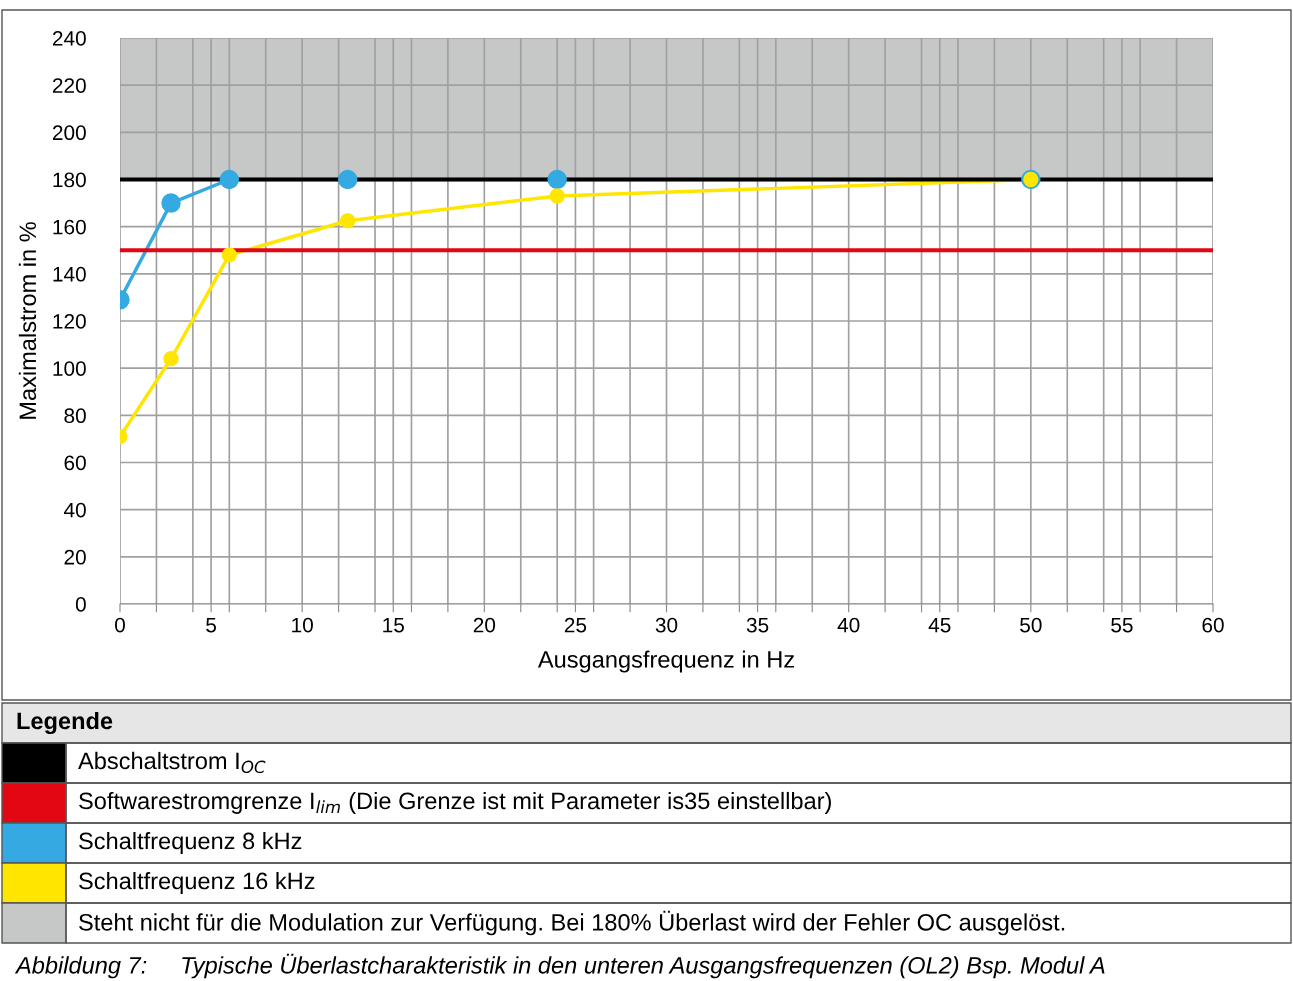 This screenshot has height=981, width=1293. I want to click on x-tick-label: 55, so click(1122, 625).